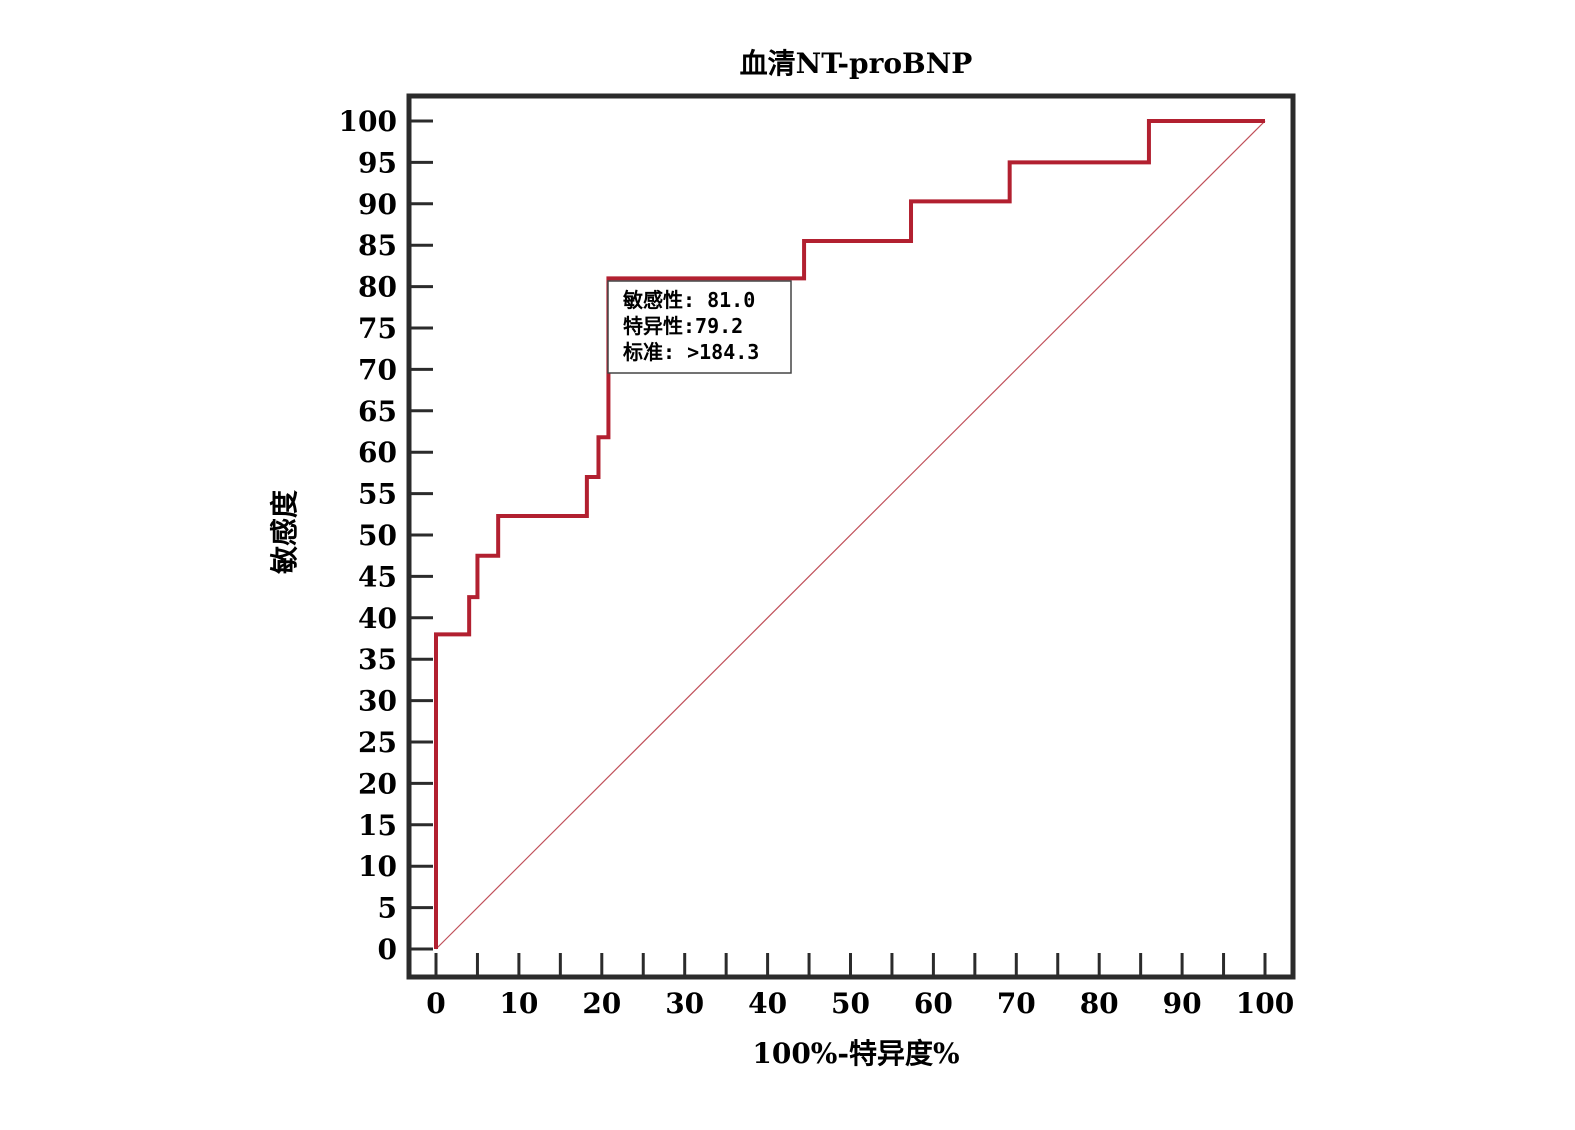  What do you see at coordinates (377, 369) in the screenshot?
I see `y-tick-label: 70` at bounding box center [377, 369].